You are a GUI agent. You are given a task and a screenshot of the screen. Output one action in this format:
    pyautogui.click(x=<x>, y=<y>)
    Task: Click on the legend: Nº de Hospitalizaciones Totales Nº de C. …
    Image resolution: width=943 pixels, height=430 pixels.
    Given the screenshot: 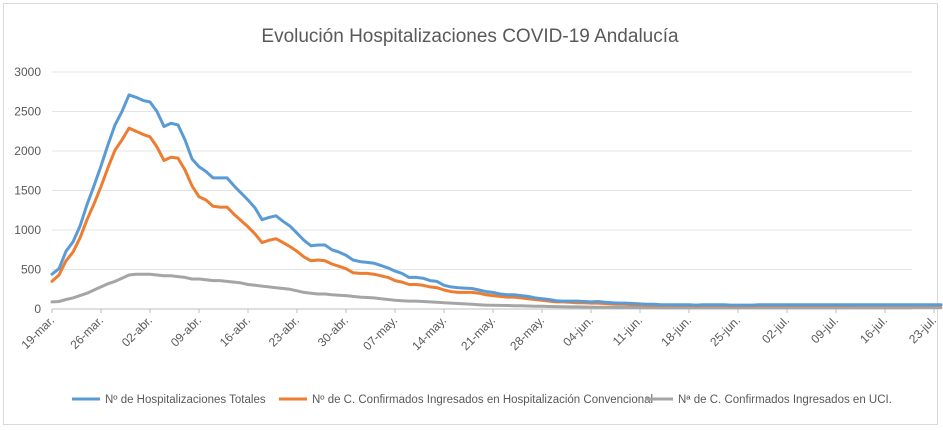 What is the action you would take?
    pyautogui.click(x=482, y=400)
    